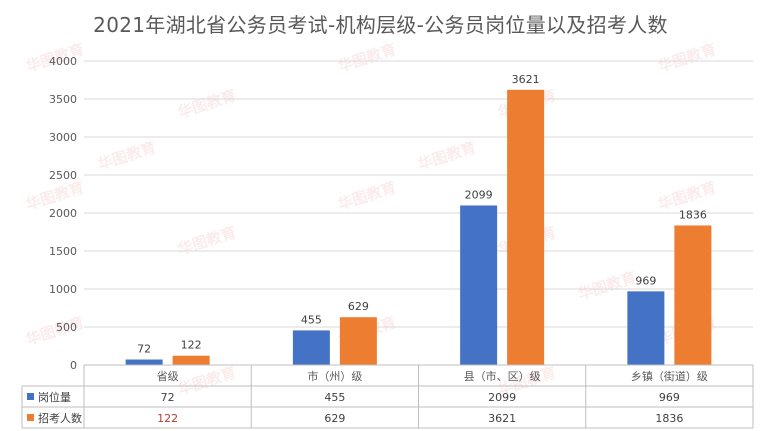 The height and width of the screenshot is (431, 761). I want to click on data-label: 3621, so click(526, 79).